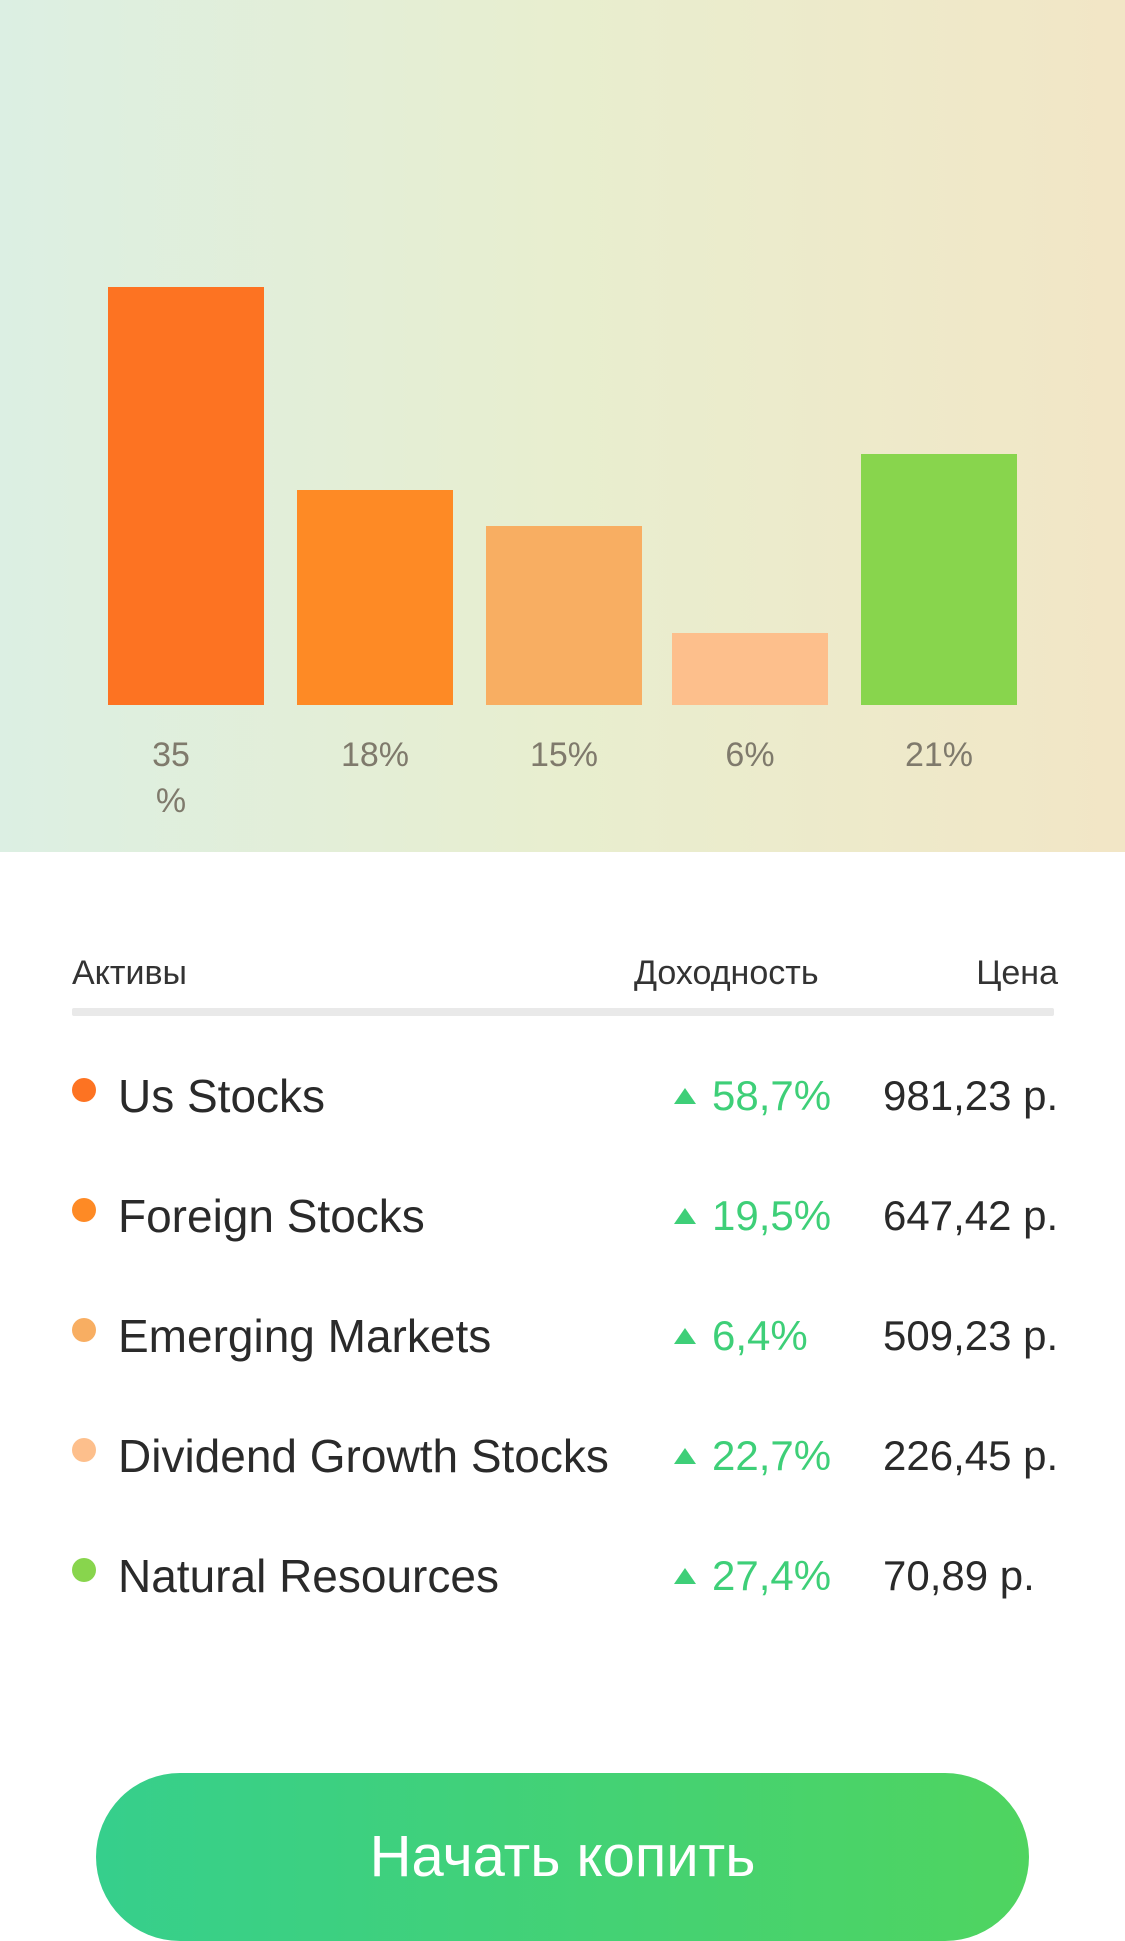 The image size is (1125, 1941). Describe the element at coordinates (939, 579) in the screenshot. I see `bar-natural-resources` at that location.